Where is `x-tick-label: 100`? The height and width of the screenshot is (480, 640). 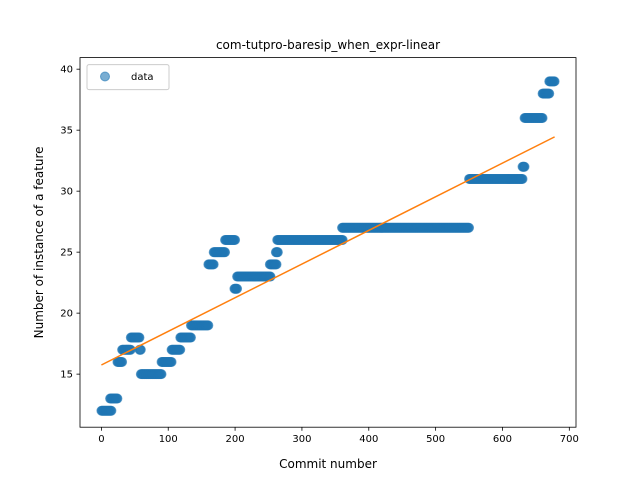
x-tick-label: 100 is located at coordinates (168, 439).